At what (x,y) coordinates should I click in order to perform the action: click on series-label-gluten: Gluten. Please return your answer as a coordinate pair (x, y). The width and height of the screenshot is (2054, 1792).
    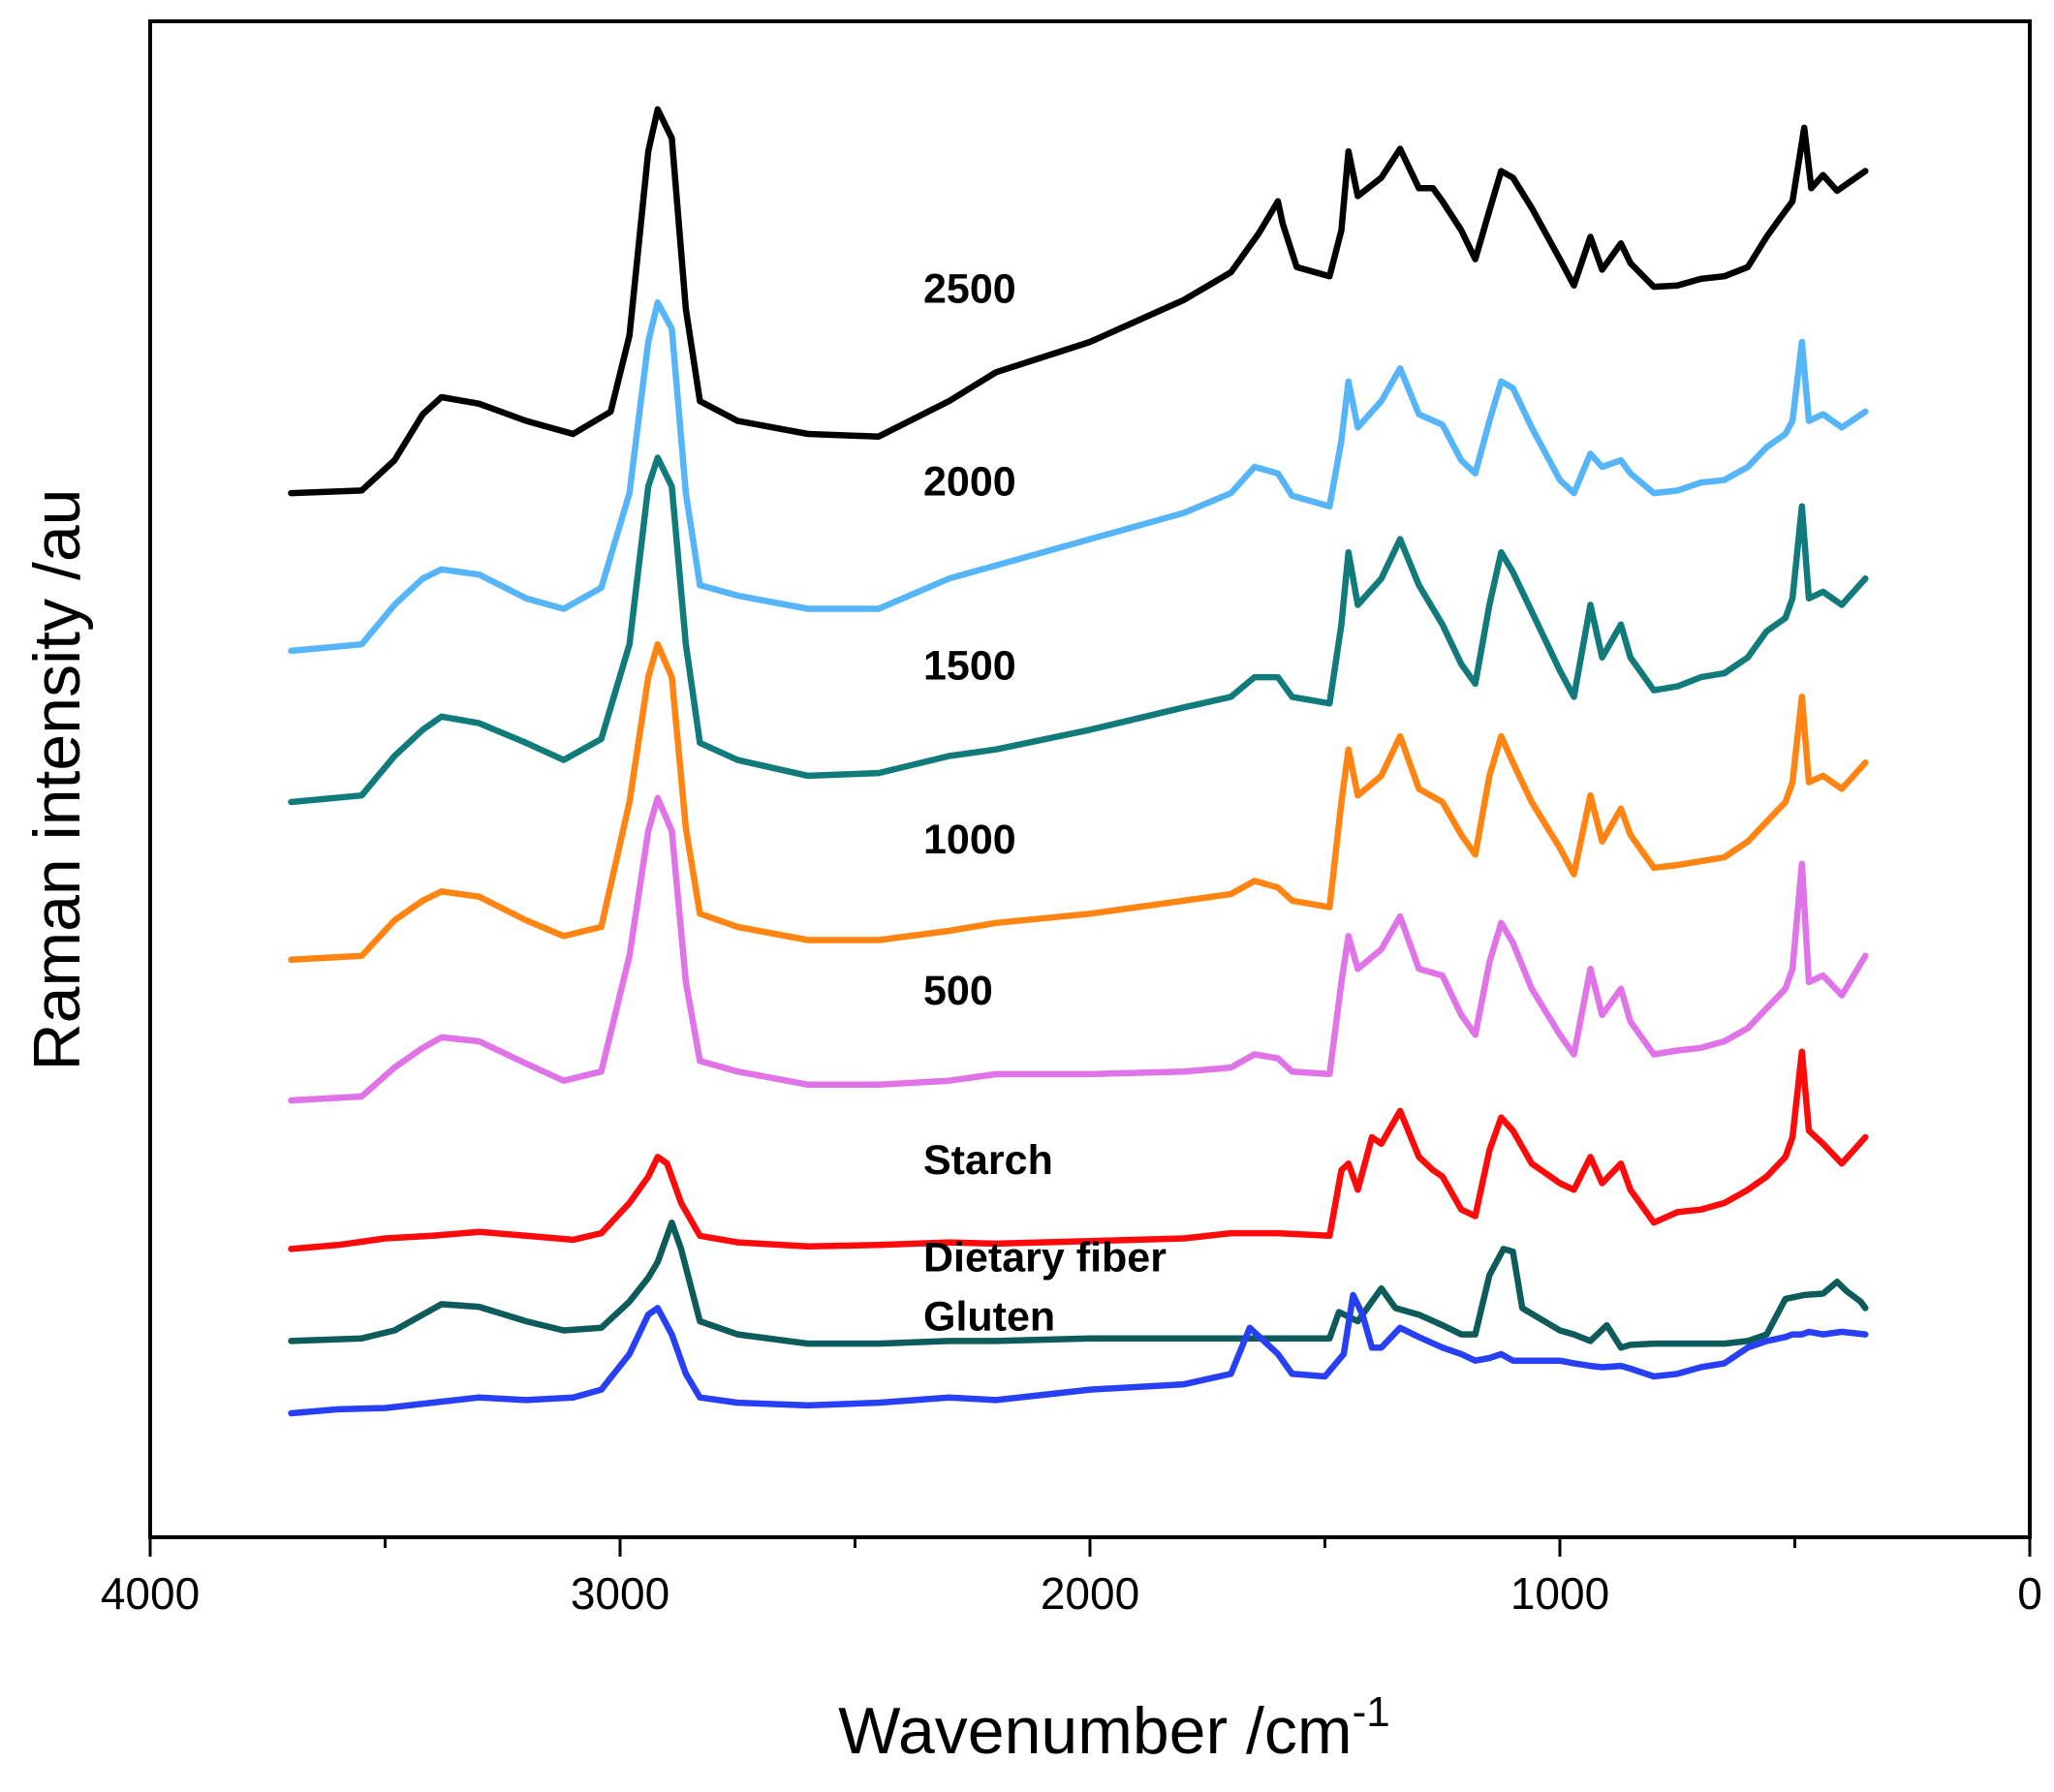
    Looking at the image, I should click on (989, 1316).